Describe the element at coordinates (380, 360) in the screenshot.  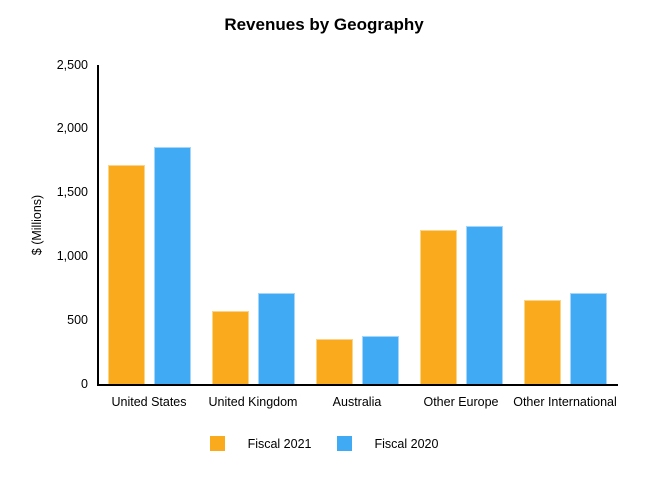
I see `bar-fiscal-2020-australia` at that location.